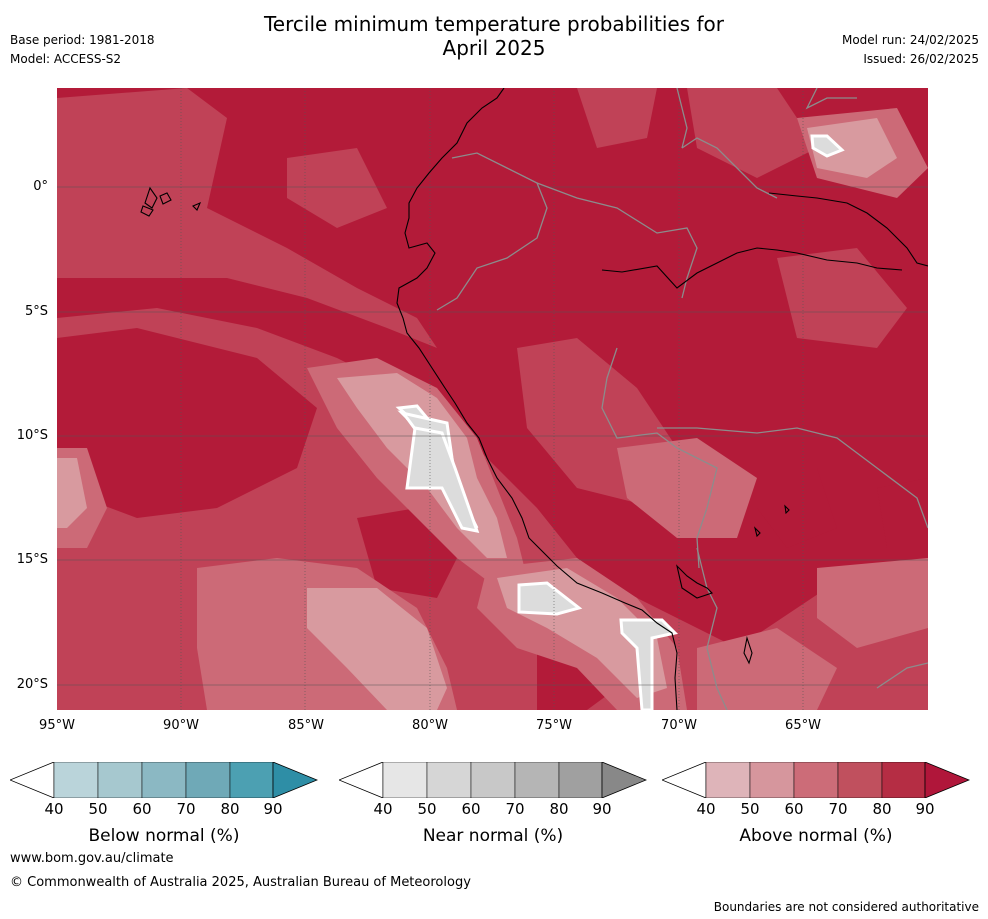 The height and width of the screenshot is (919, 988). I want to click on lon-label-65w: 65°W, so click(803, 725).